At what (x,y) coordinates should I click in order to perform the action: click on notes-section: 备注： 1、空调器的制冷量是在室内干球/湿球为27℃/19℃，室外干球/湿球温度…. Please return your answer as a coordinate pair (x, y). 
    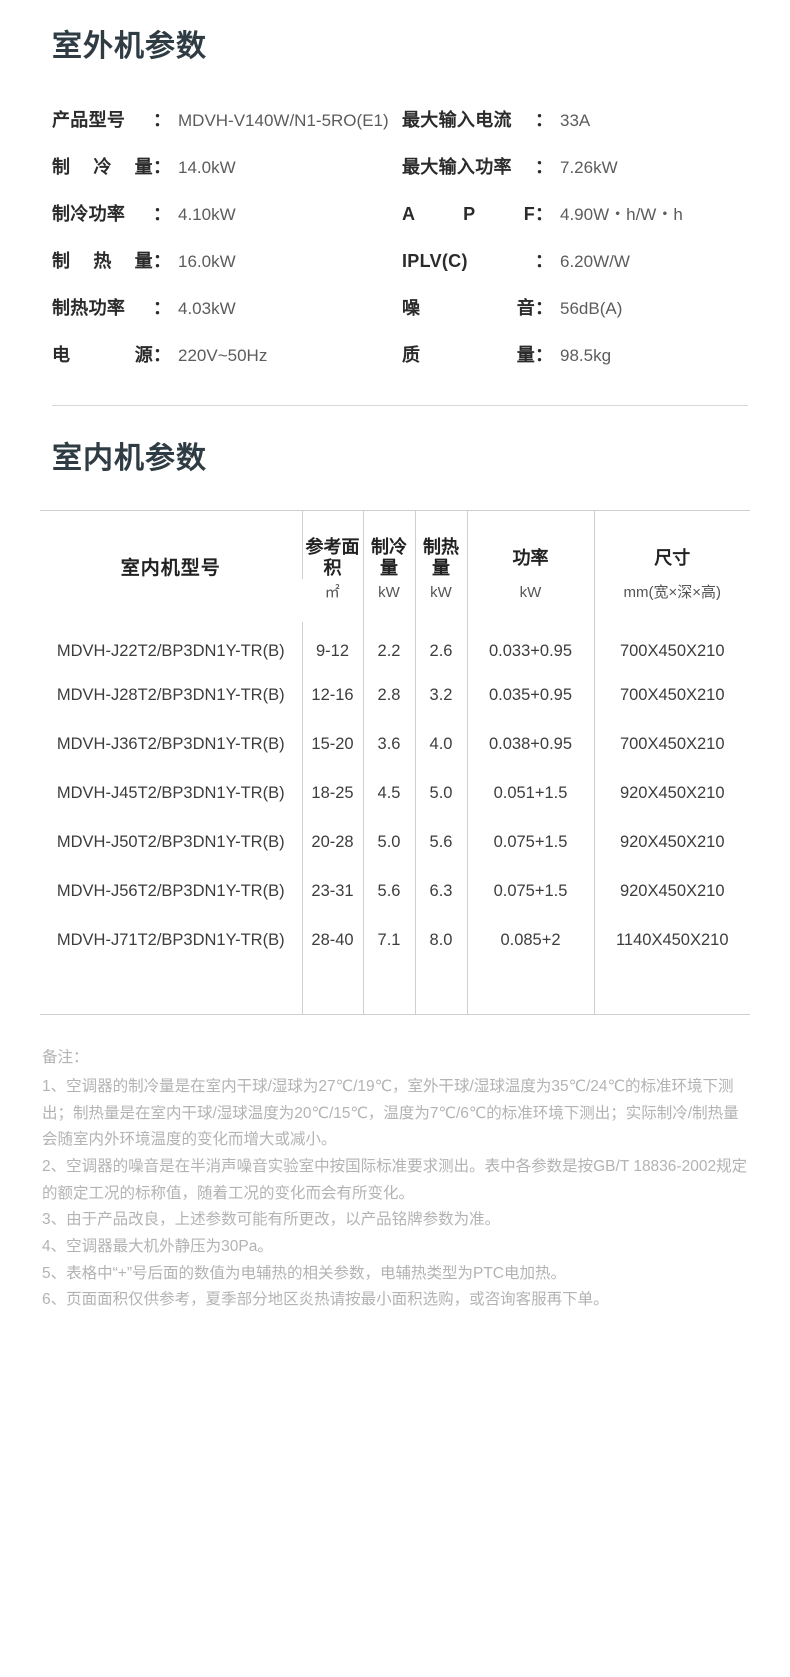
    Looking at the image, I should click on (395, 1179).